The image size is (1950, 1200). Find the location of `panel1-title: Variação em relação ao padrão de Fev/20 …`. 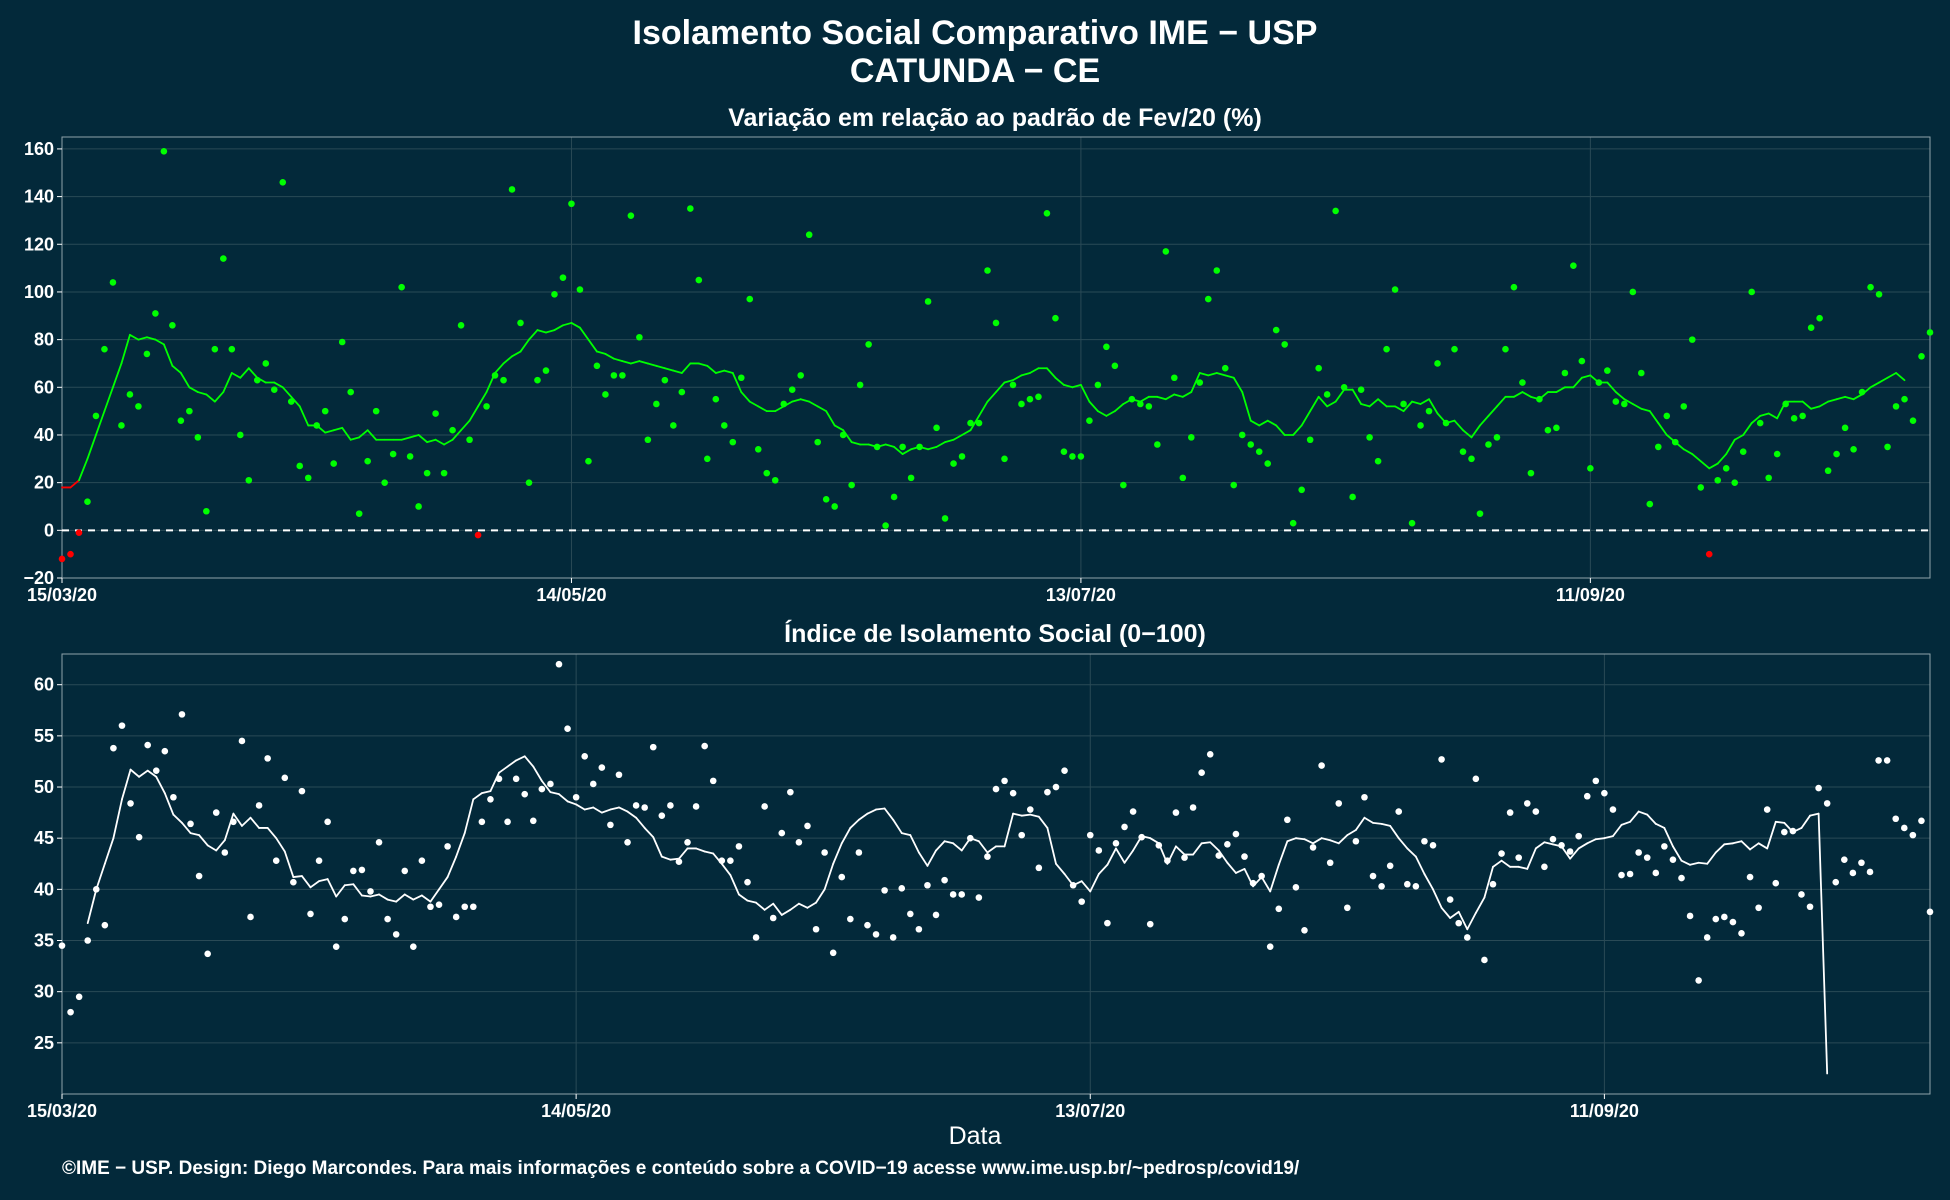

panel1-title: Variação em relação ao padrão de Fev/20 … is located at coordinates (995, 118).